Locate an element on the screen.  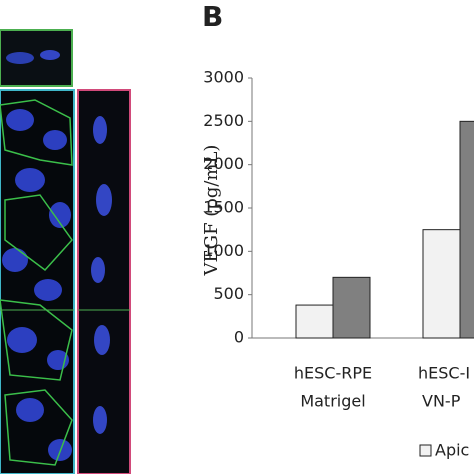
y-tick-label: 500 is located at coordinates (228, 293).